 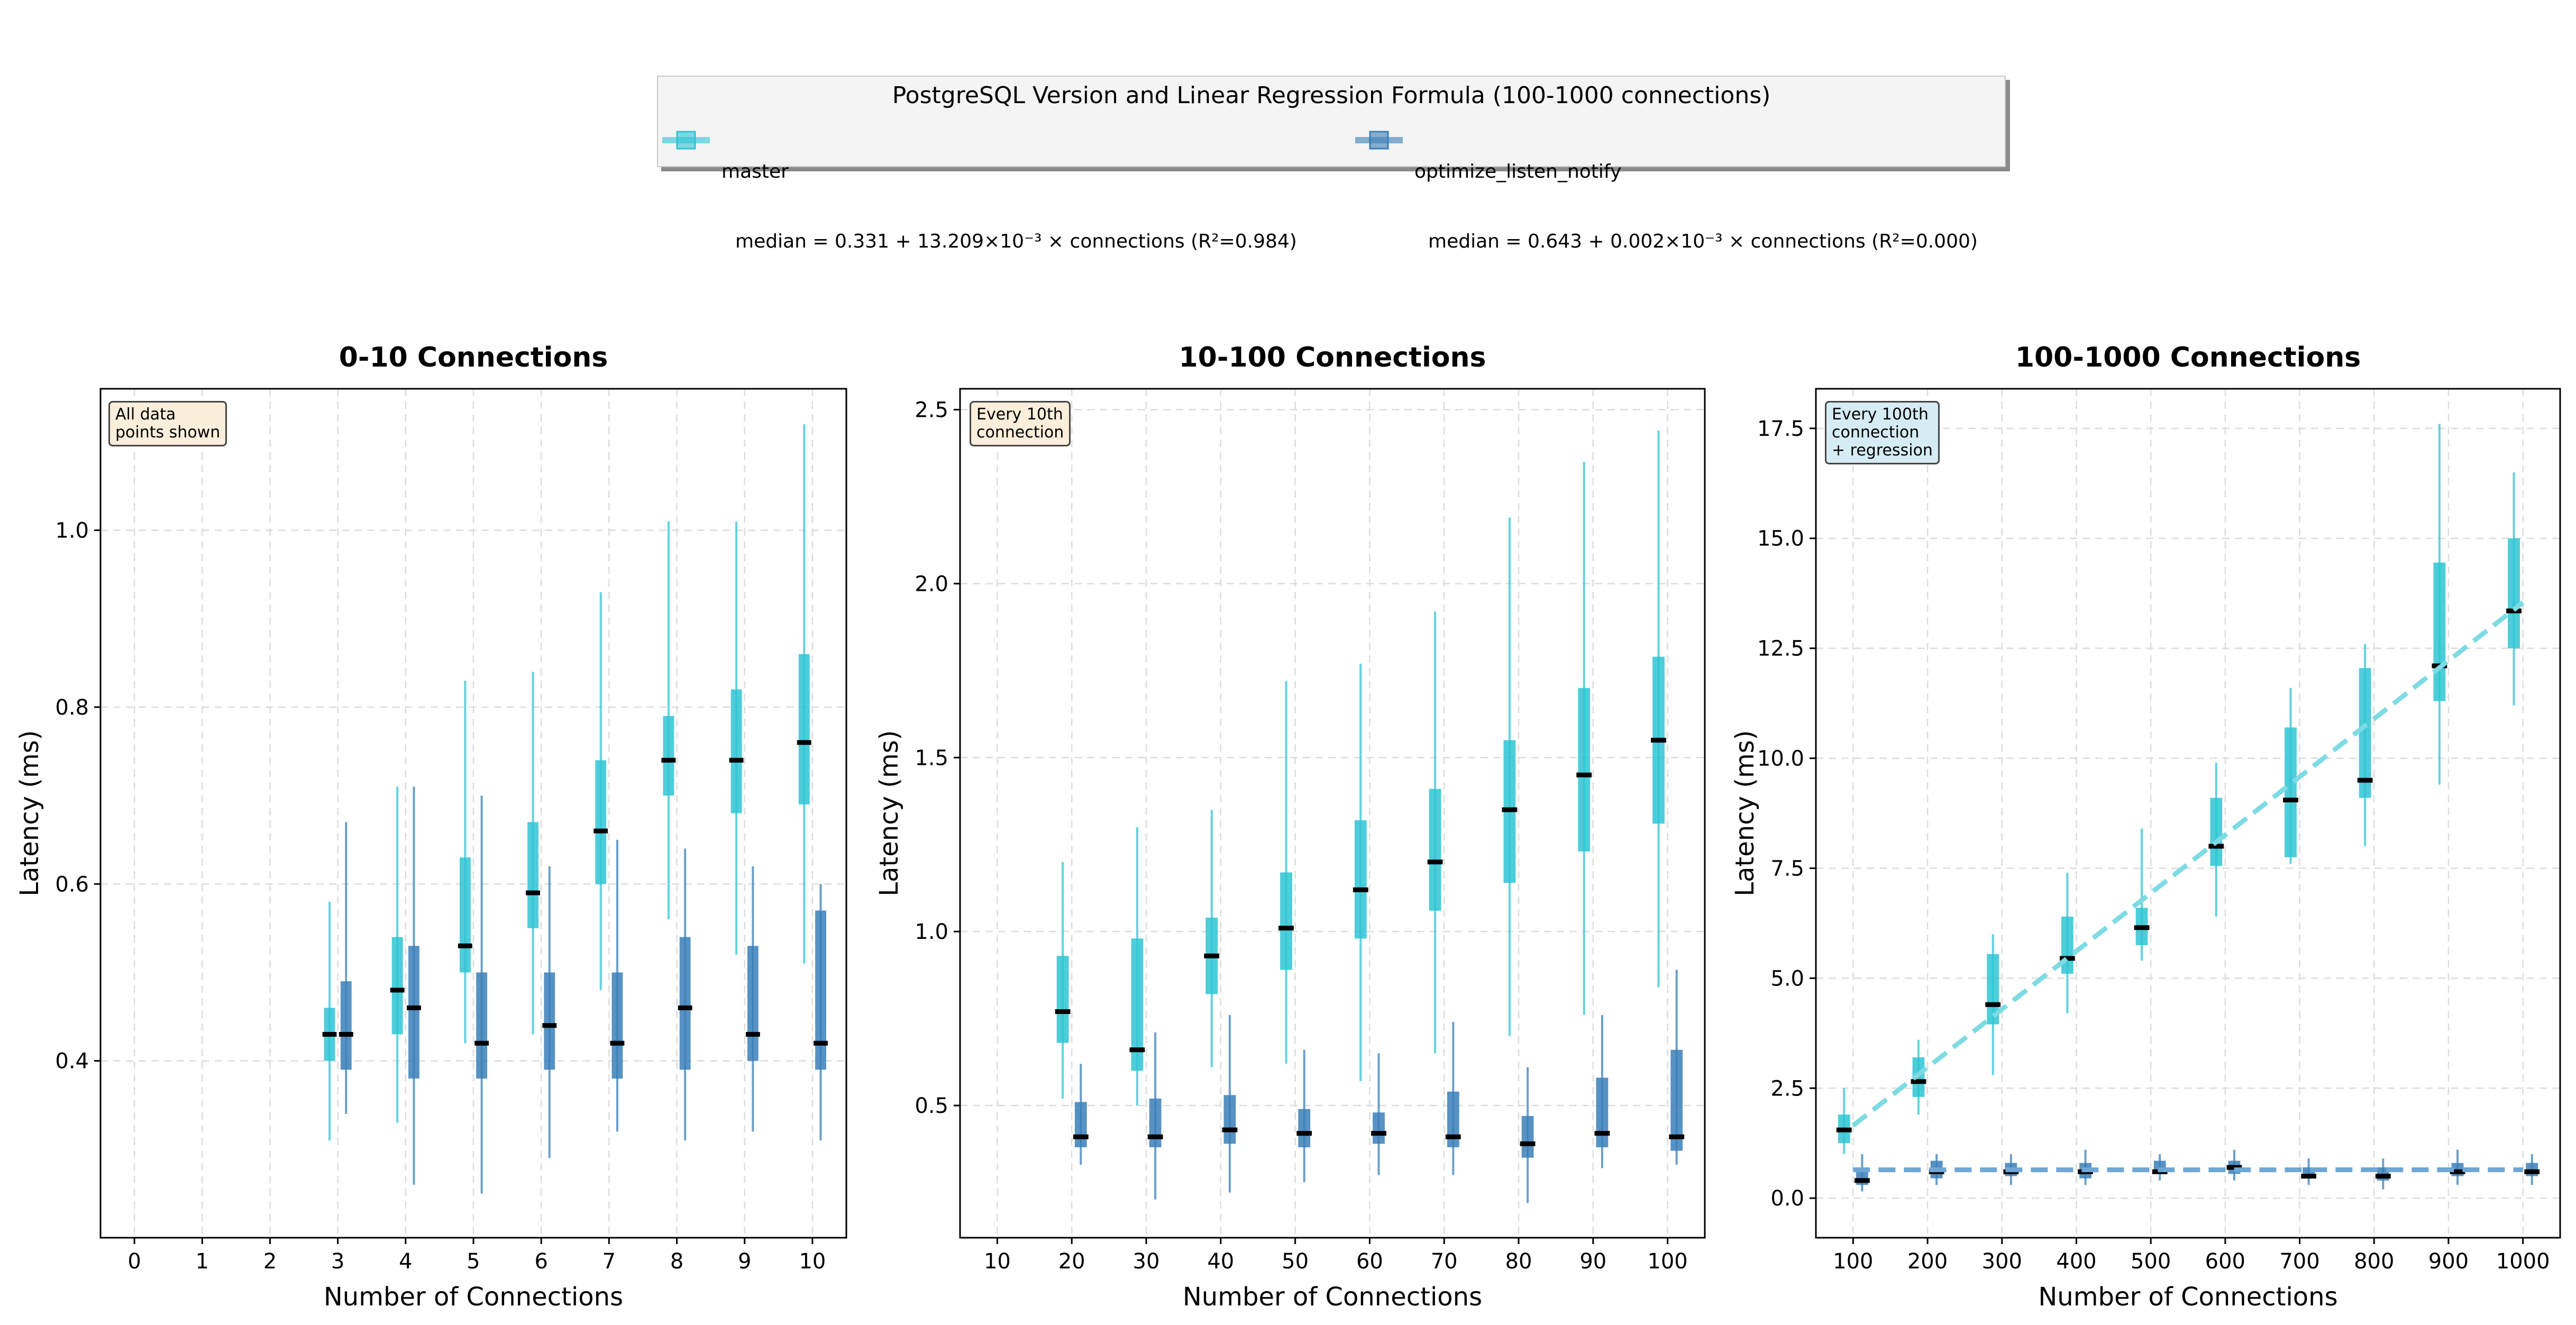 What do you see at coordinates (1444, 1261) in the screenshot?
I see `x-tick-label: 70` at bounding box center [1444, 1261].